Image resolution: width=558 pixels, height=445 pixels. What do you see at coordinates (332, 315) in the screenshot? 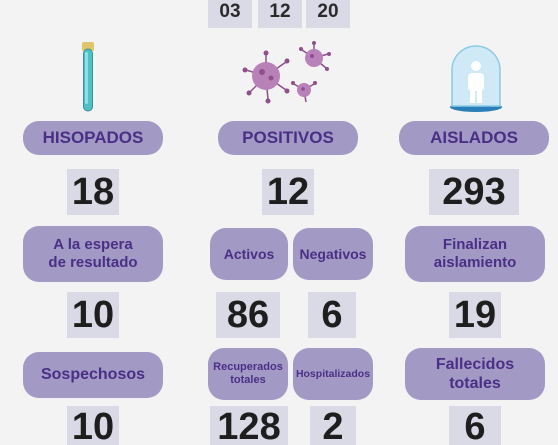
I see `negativos-value: 6` at bounding box center [332, 315].